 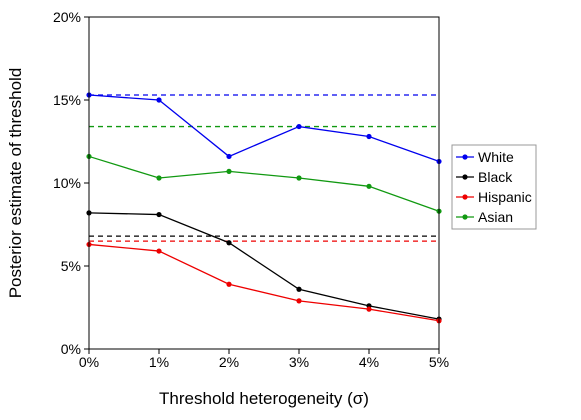 I want to click on legend-label: Hispanic, so click(x=505, y=197).